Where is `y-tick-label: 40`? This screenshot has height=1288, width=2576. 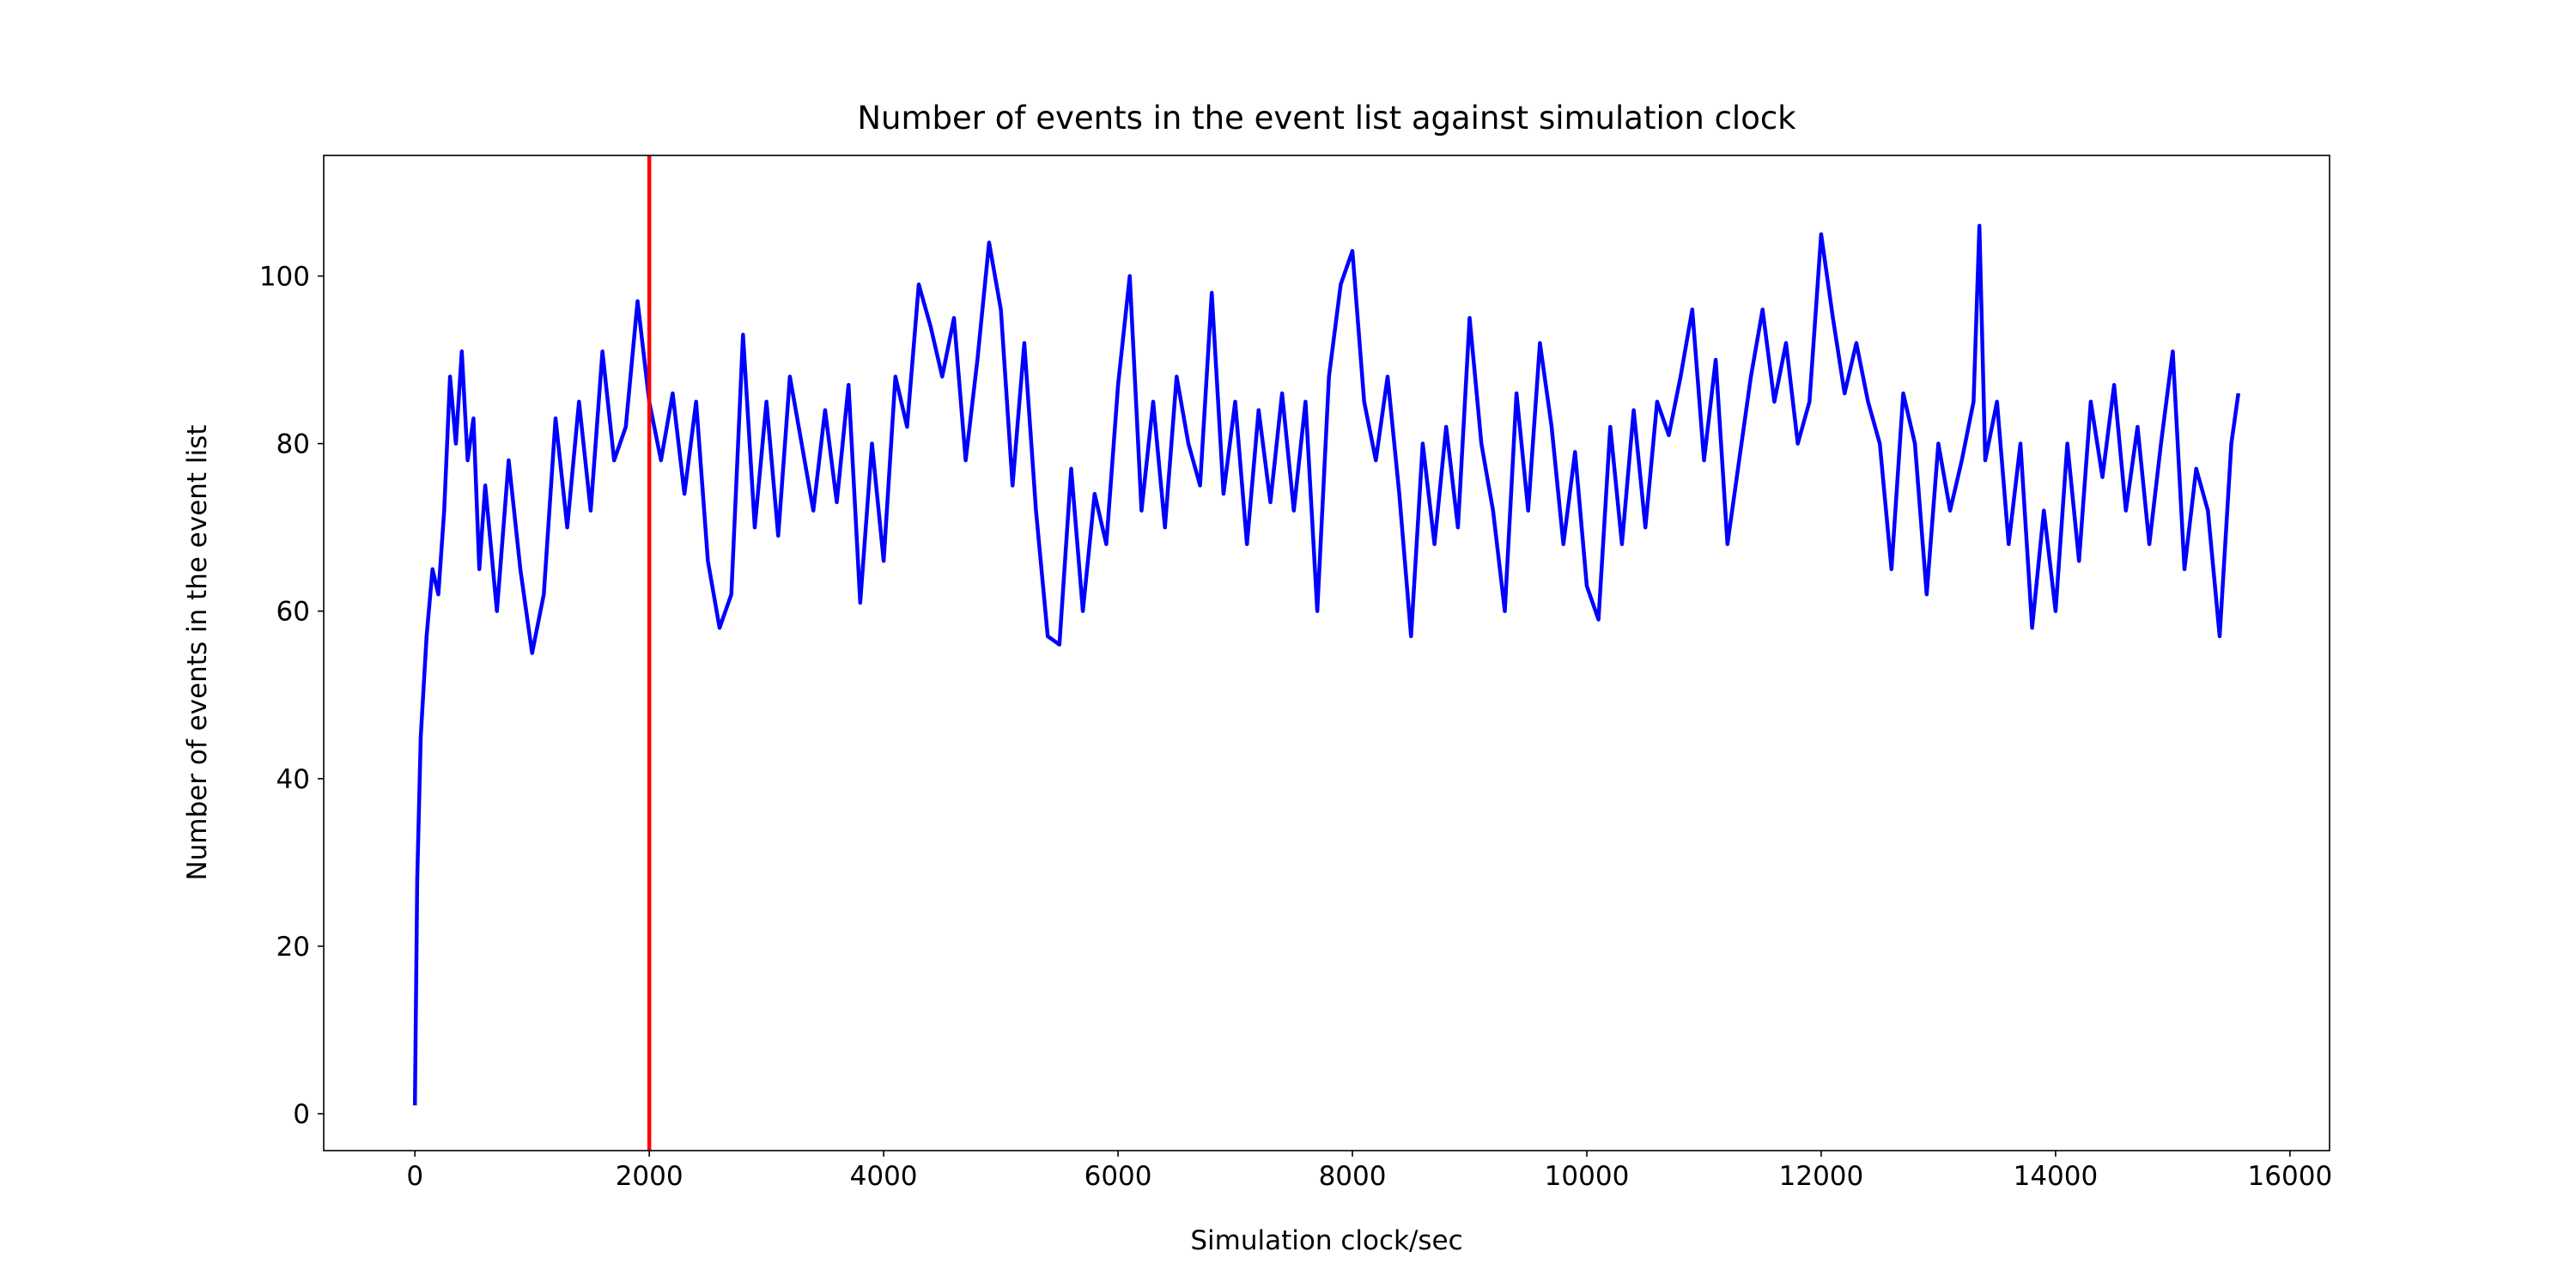 y-tick-label: 40 is located at coordinates (293, 779).